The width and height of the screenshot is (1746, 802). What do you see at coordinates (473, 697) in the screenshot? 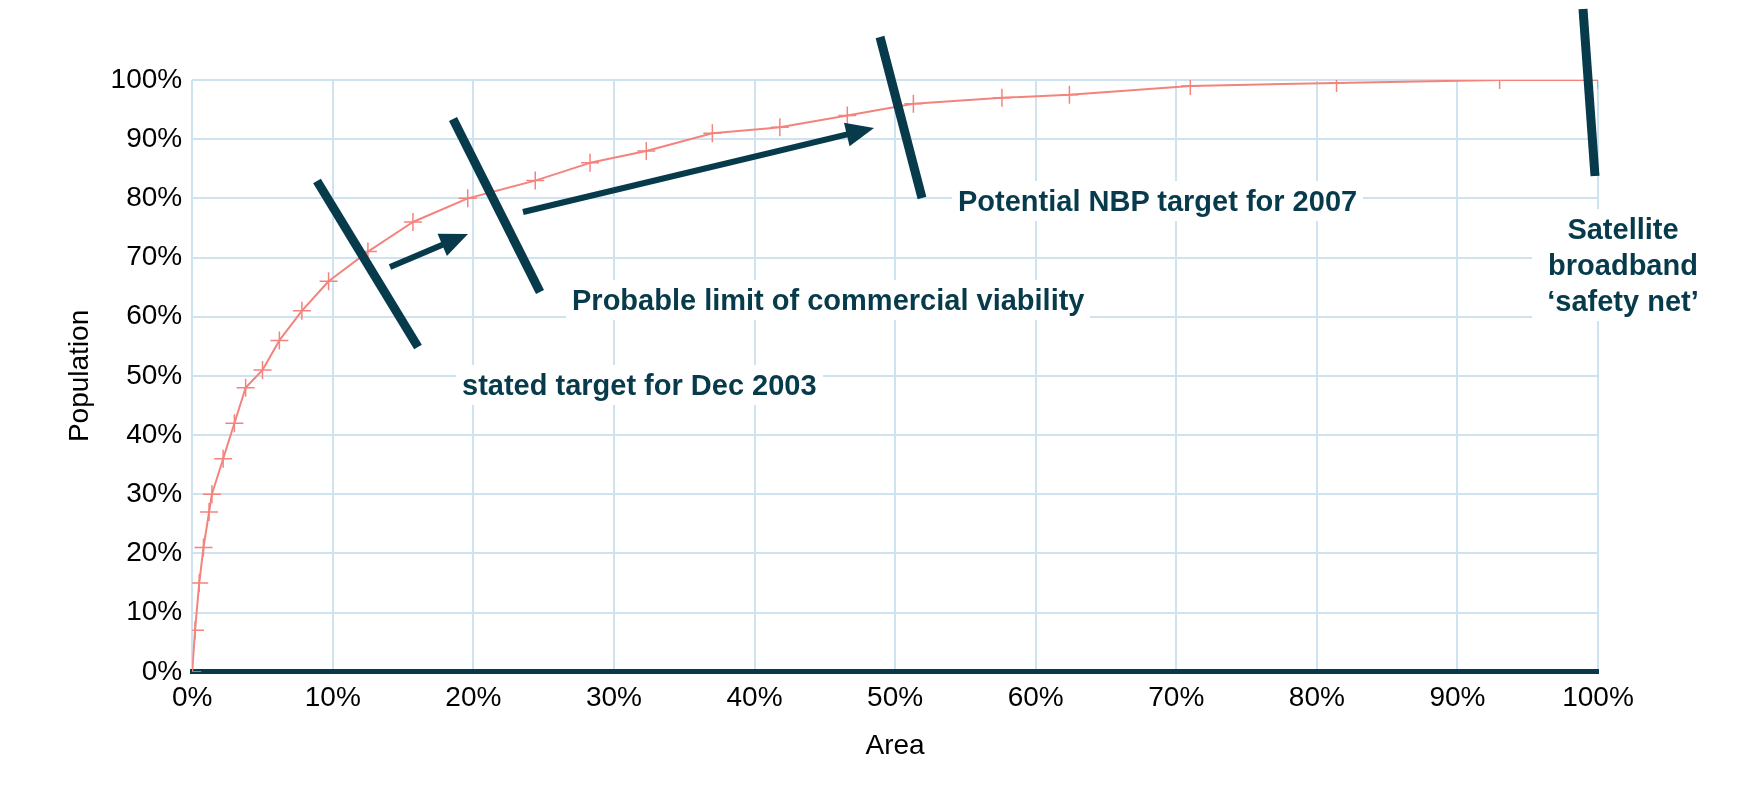
I see `x-tick-label: 20%` at bounding box center [473, 697].